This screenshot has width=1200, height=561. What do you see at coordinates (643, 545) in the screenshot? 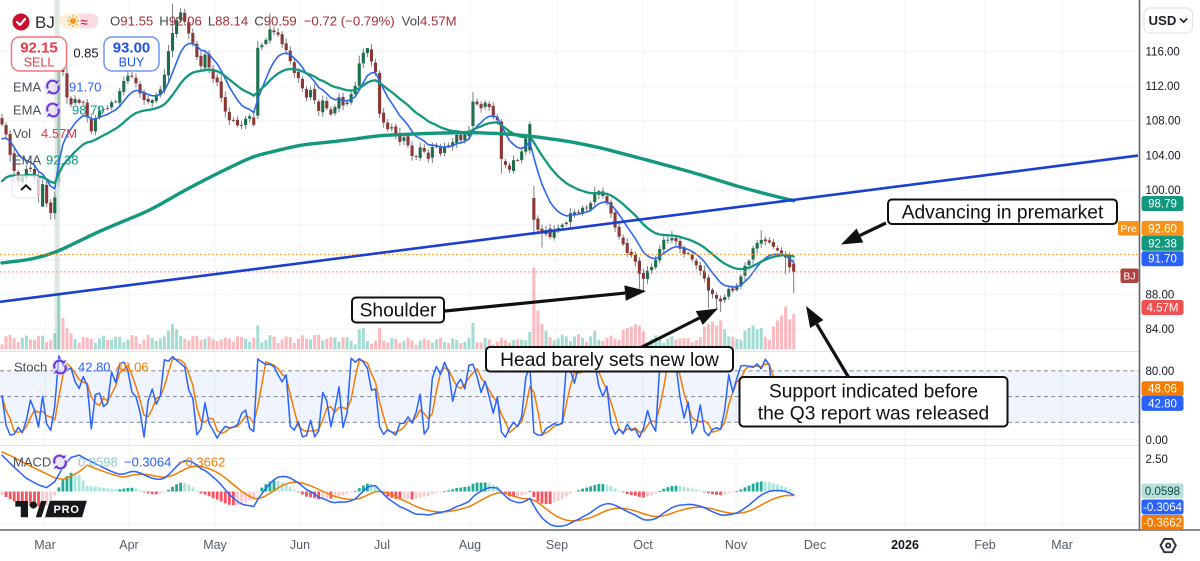
I see `svg-text: Oct` at bounding box center [643, 545].